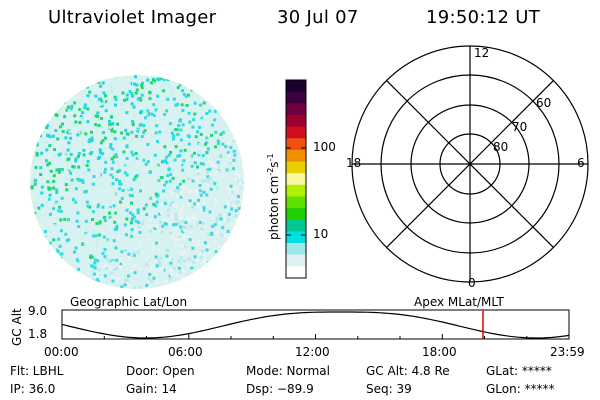 The width and height of the screenshot is (600, 400). I want to click on colorbar-label-10: 10, so click(321, 234).